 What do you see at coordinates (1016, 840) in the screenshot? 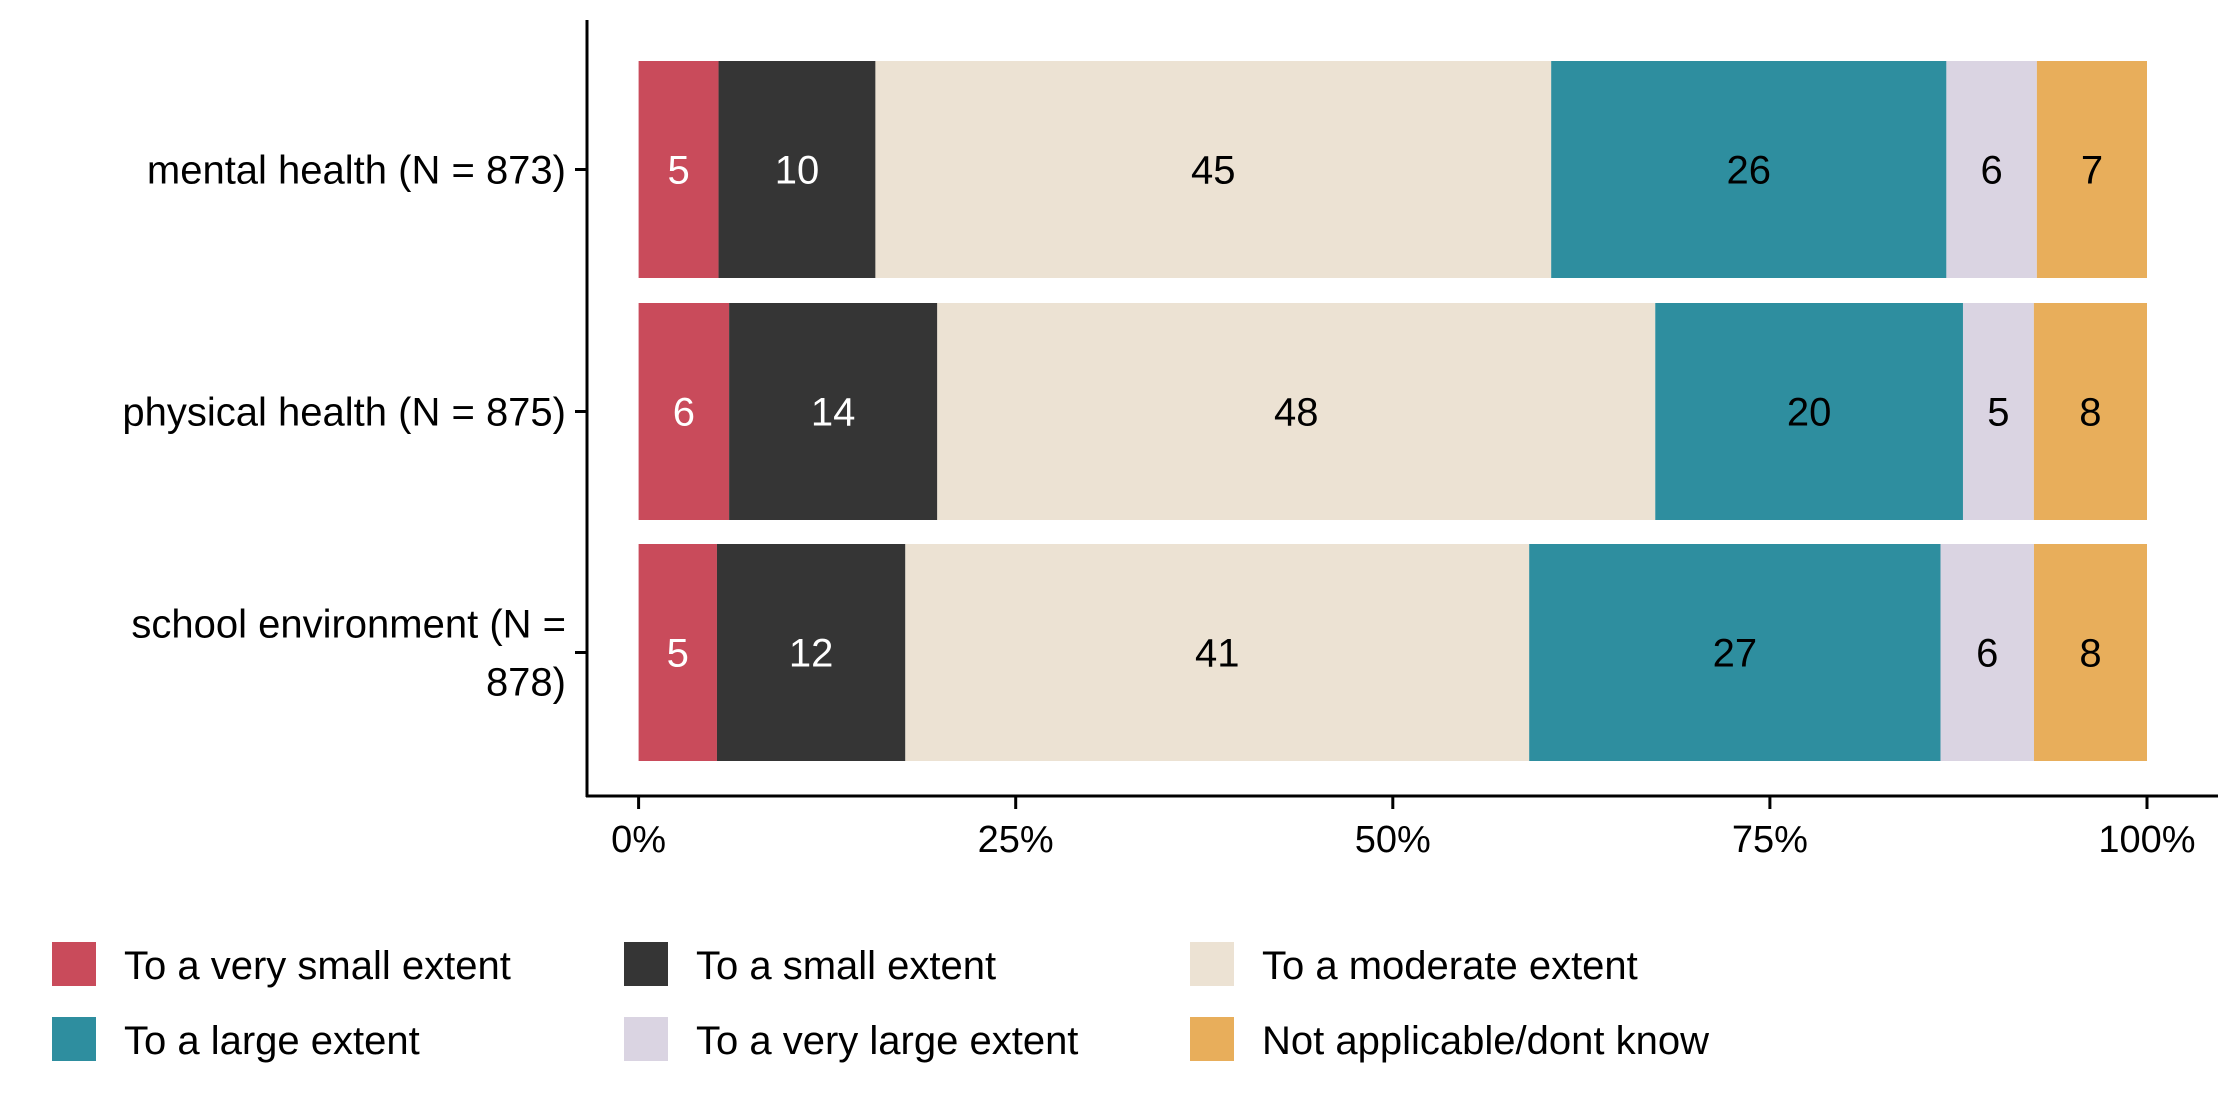
I see `x-tick-label: 25%` at bounding box center [1016, 840].